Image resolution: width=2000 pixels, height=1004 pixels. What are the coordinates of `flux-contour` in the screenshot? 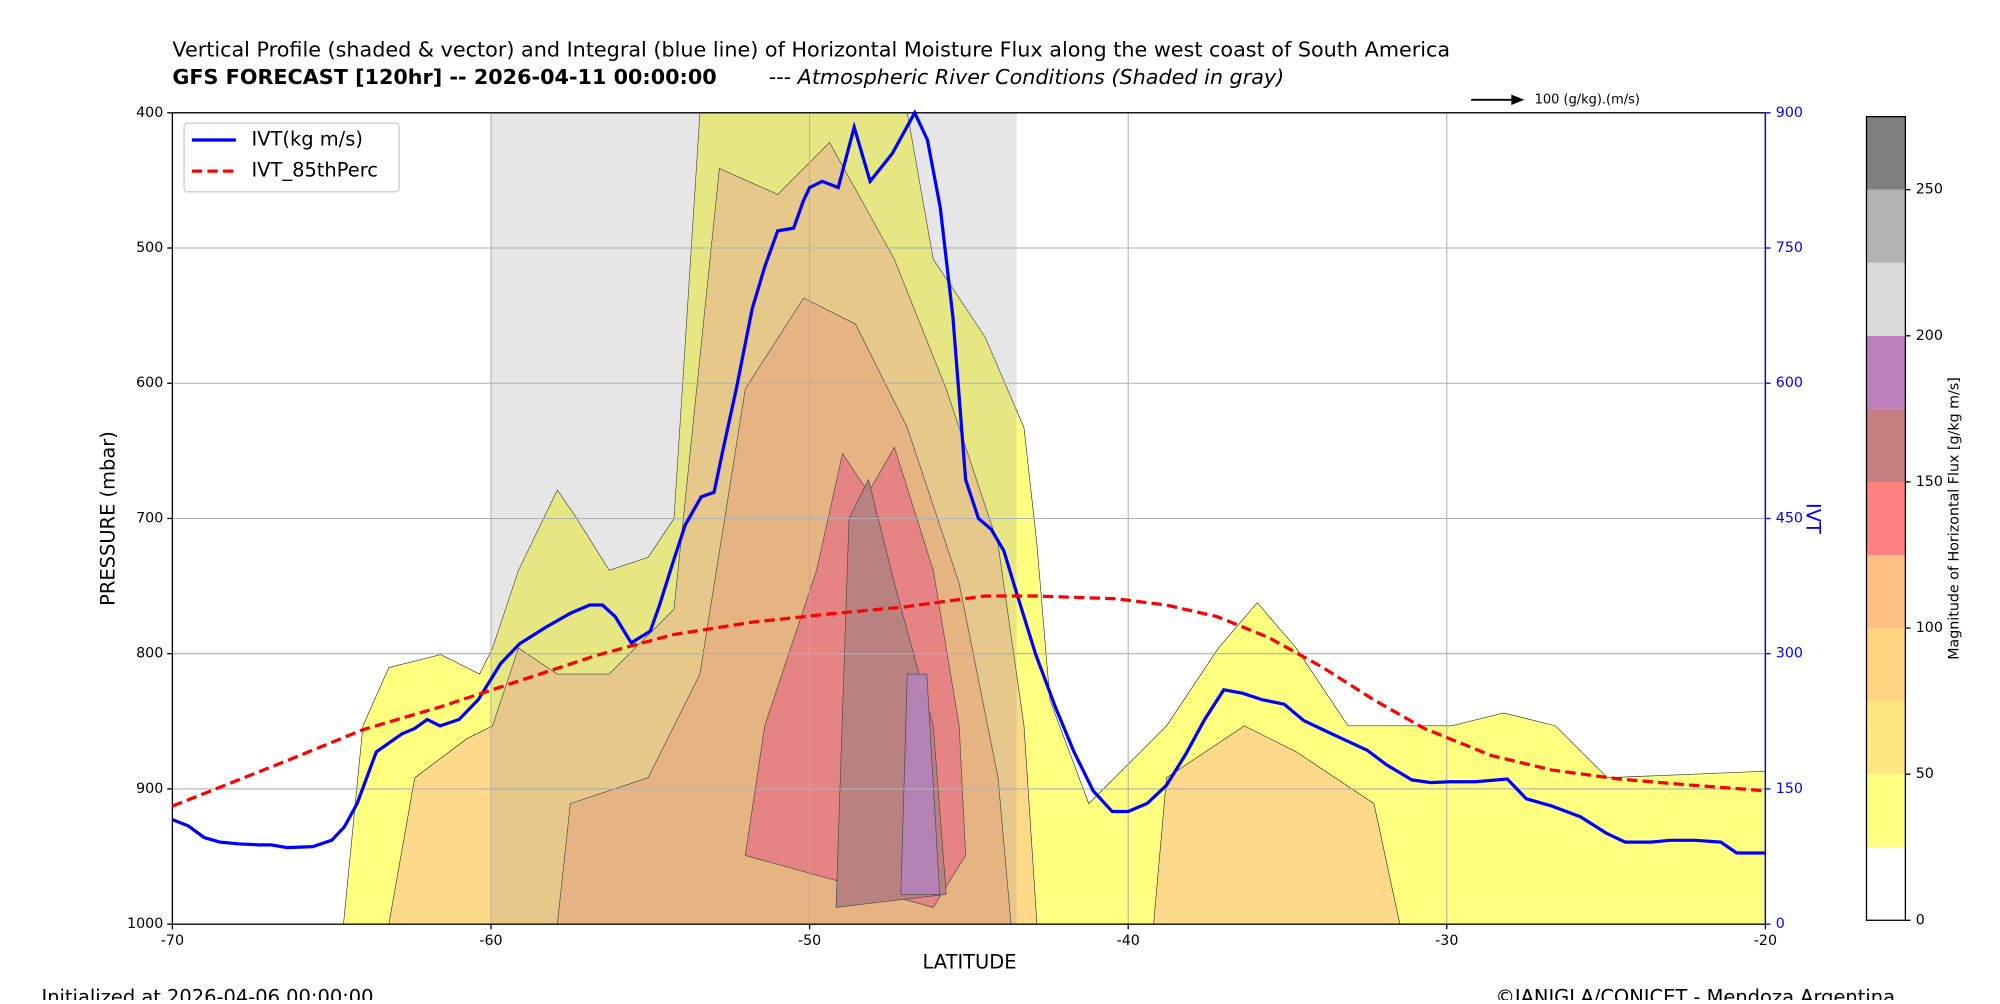 It's located at (920, 784).